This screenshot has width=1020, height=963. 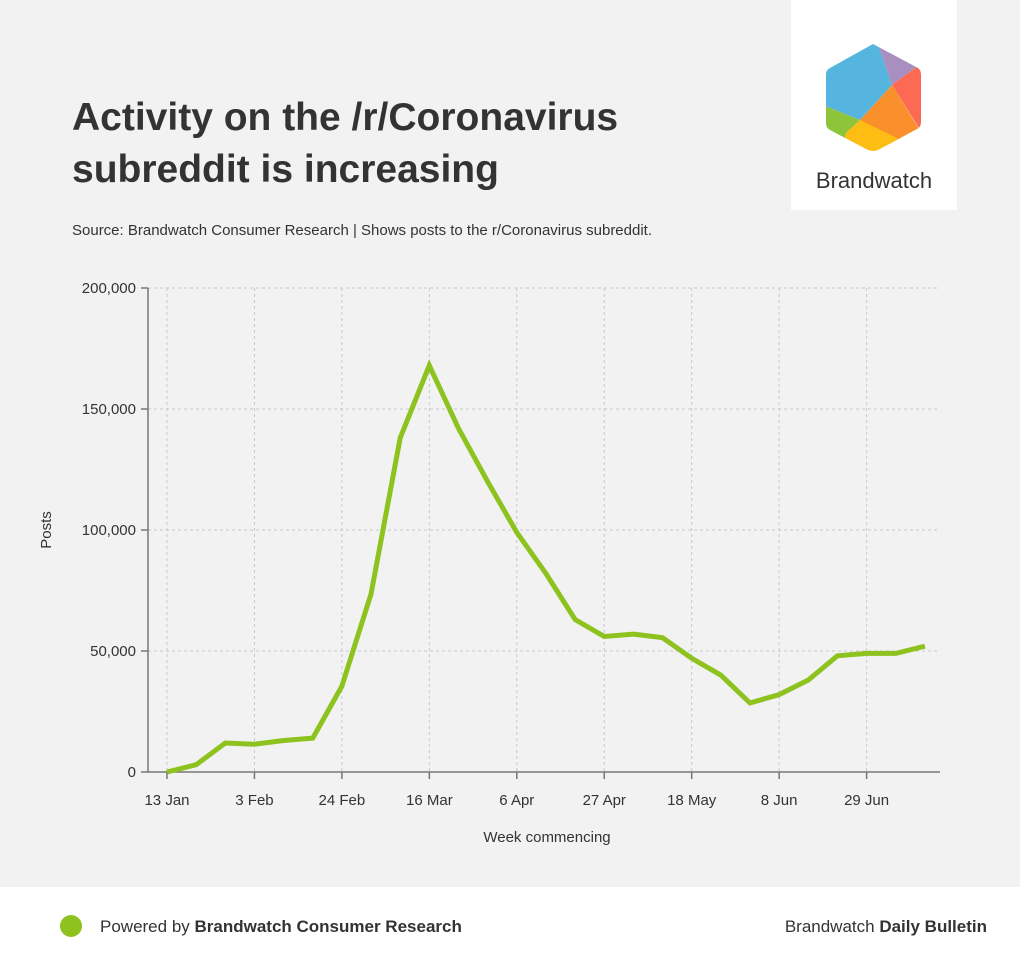 I want to click on powered-by: Powered by Brandwatch Consumer Research, so click(x=281, y=927).